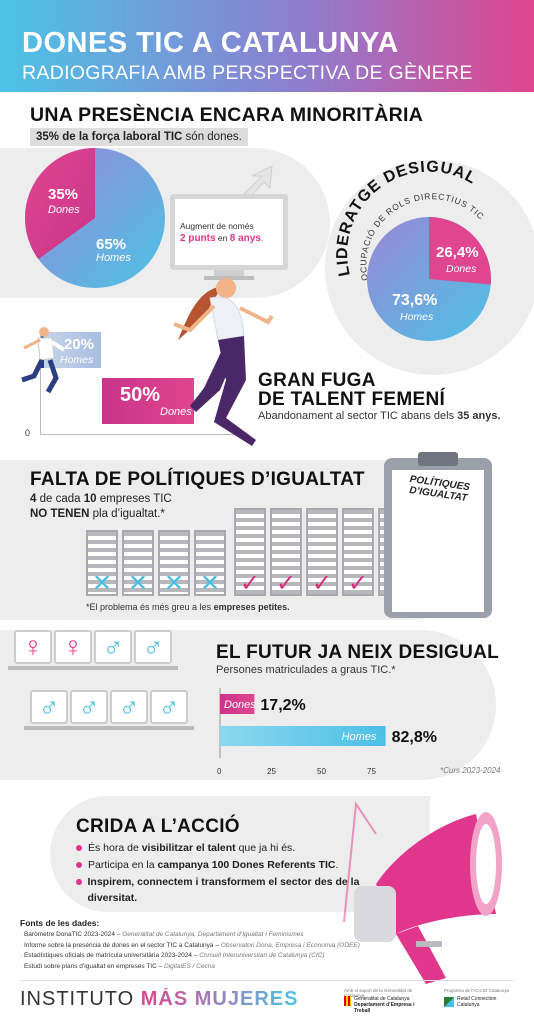 This screenshot has width=534, height=1024. I want to click on chart-tick-label: 50, so click(321, 771).